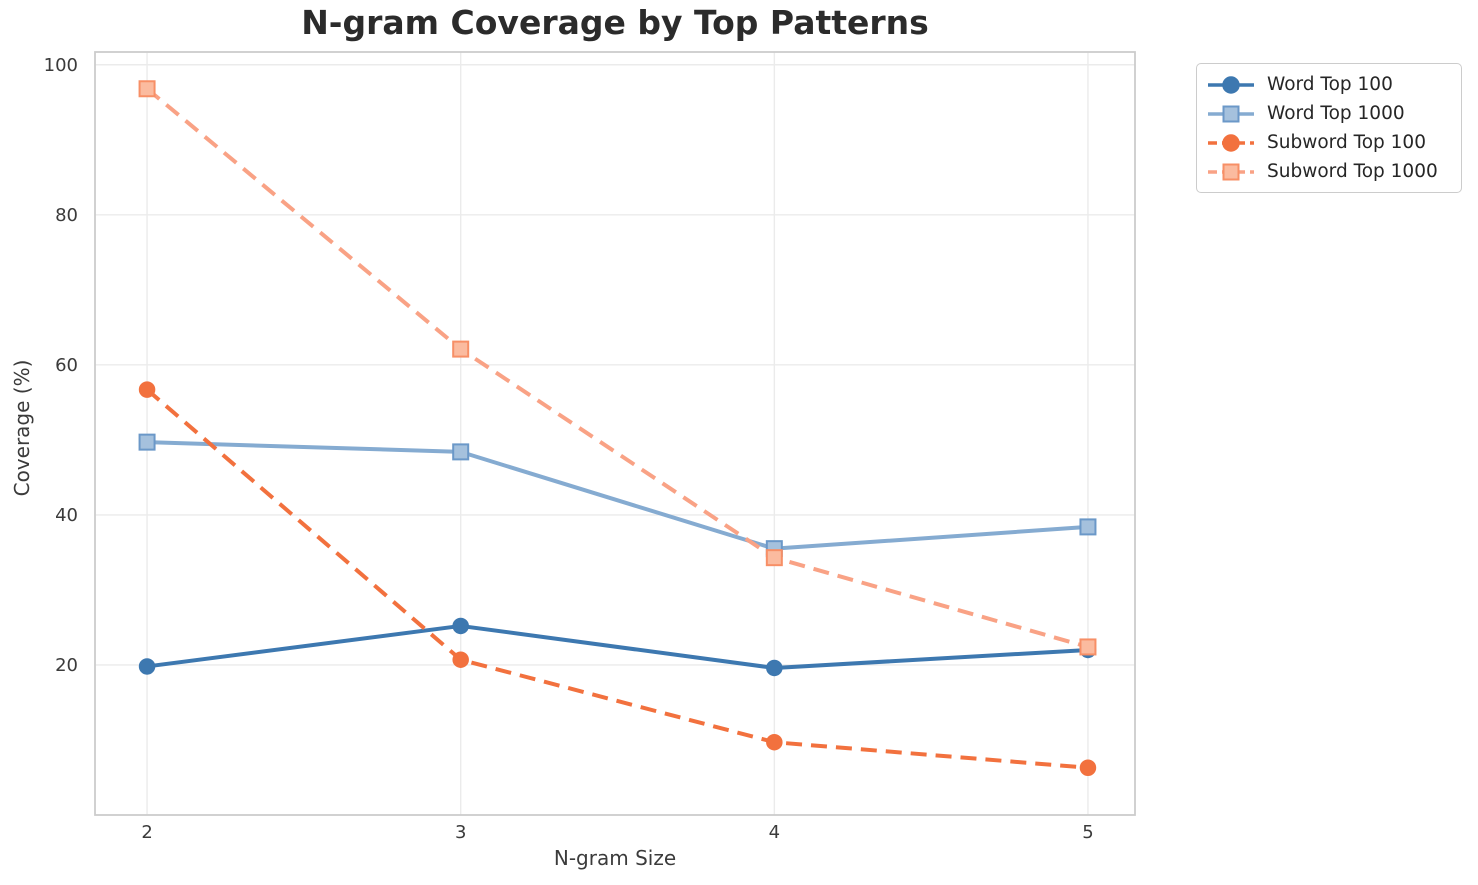  I want to click on x-tick-label: 5, so click(1087, 832).